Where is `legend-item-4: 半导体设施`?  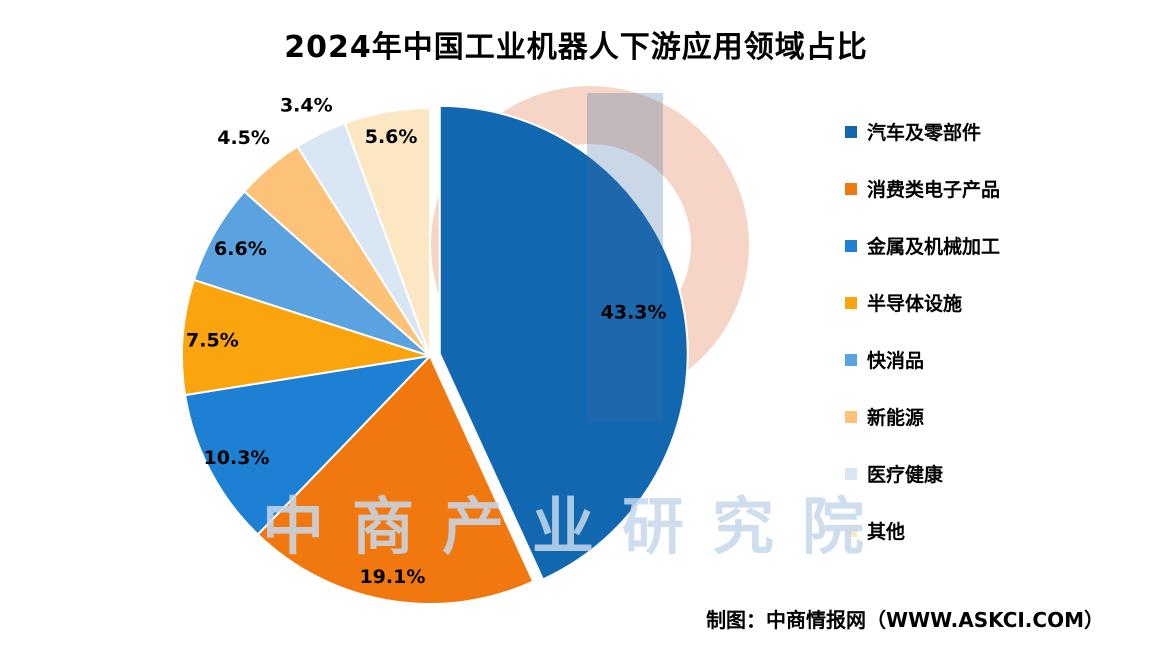 legend-item-4: 半导体设施 is located at coordinates (922, 302).